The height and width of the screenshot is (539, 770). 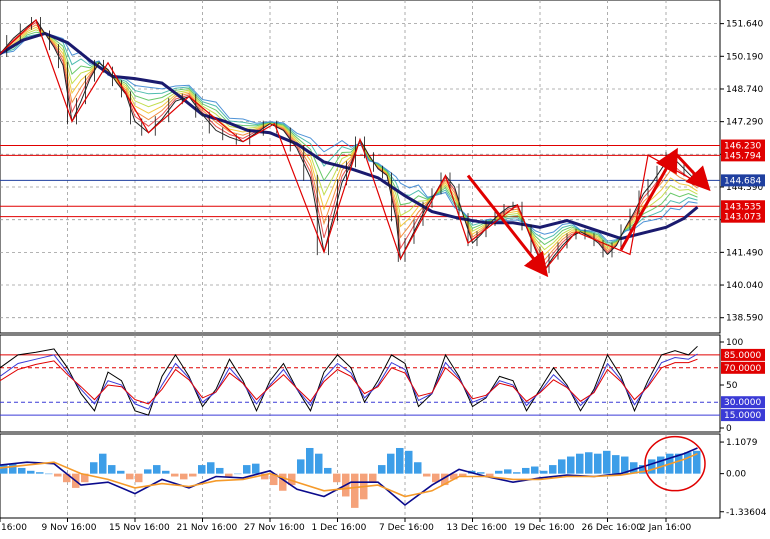 What do you see at coordinates (406, 528) in the screenshot?
I see `x-tick-label: 7 Dec 16:00` at bounding box center [406, 528].